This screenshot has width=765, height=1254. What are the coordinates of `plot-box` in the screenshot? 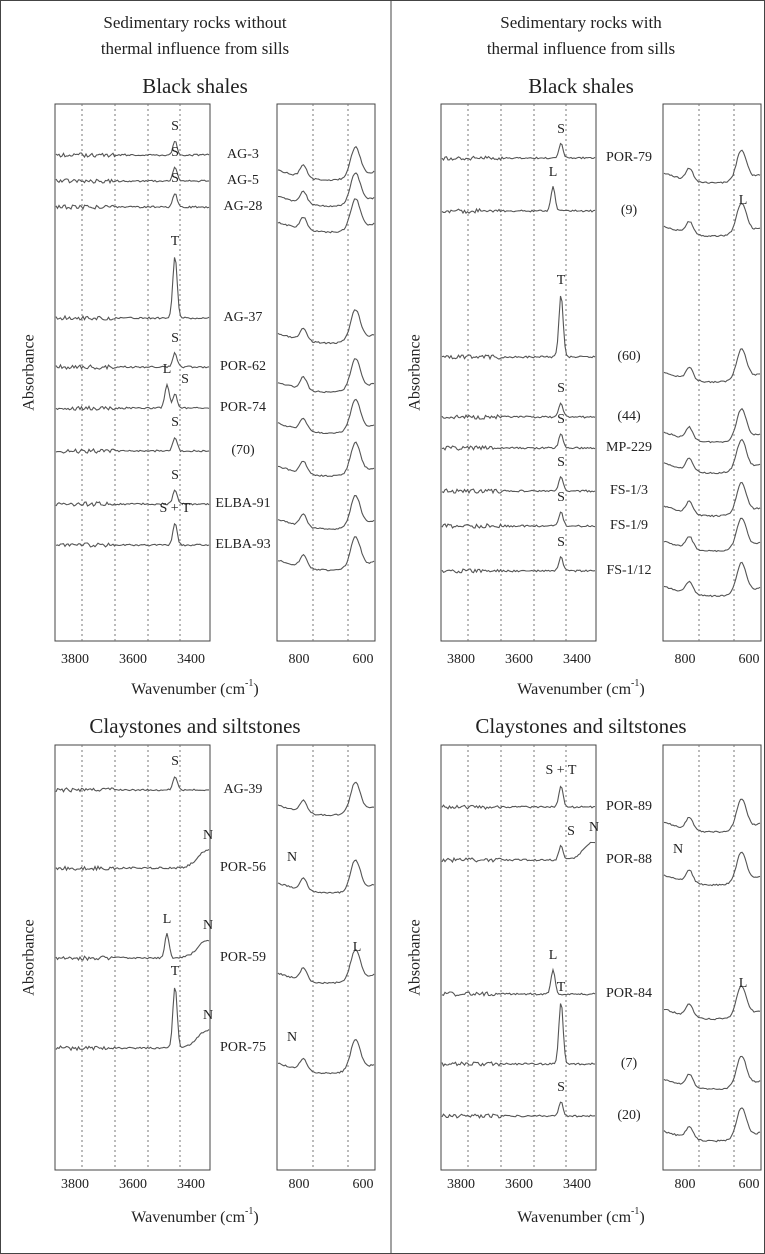 It's located at (132, 372).